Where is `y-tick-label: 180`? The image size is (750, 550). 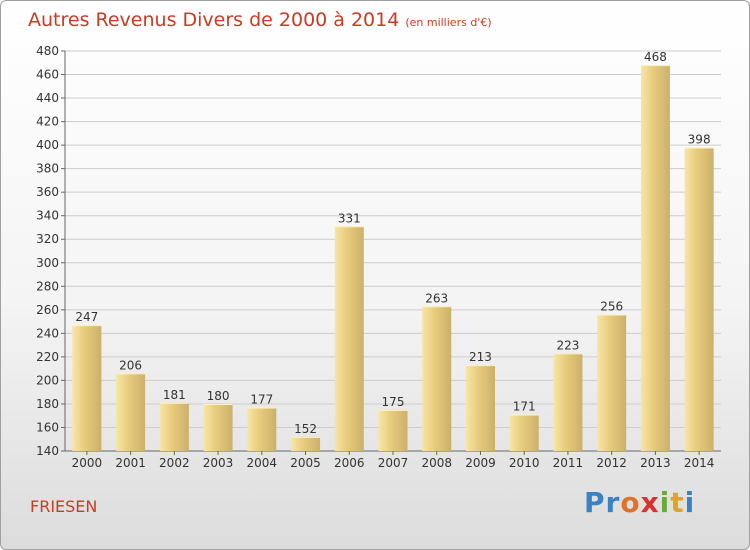
y-tick-label: 180 is located at coordinates (47, 404).